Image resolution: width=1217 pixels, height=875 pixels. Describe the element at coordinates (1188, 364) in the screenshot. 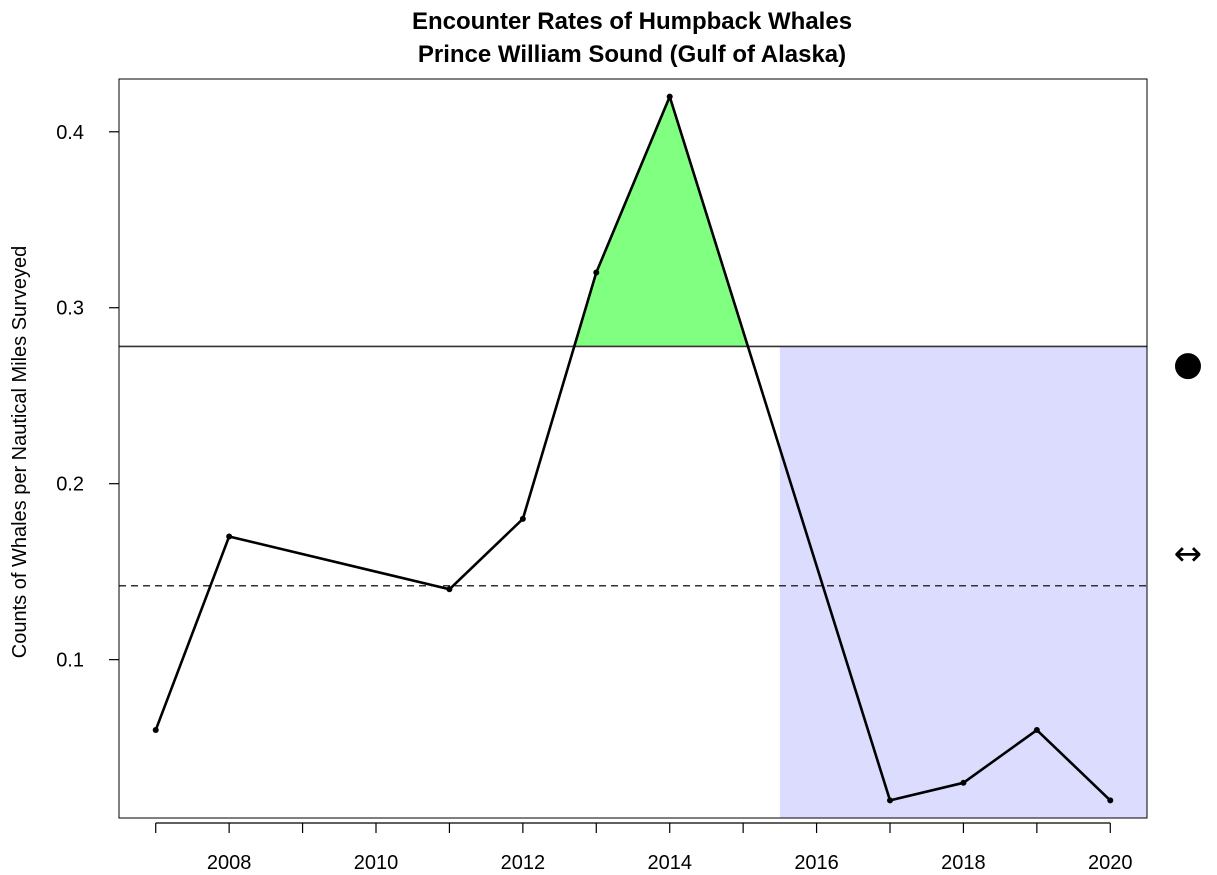

I see `filled-circle-icon: ●` at that location.